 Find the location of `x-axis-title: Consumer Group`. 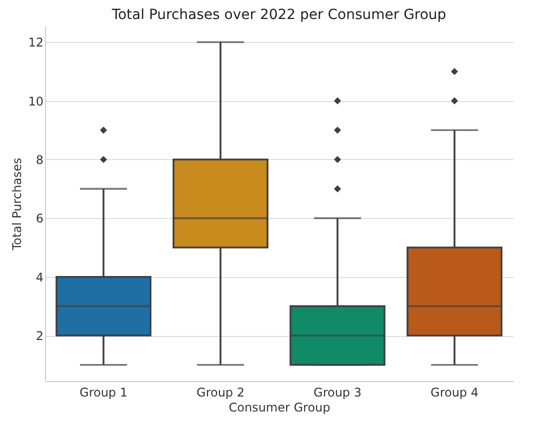

x-axis-title: Consumer Group is located at coordinates (279, 407).